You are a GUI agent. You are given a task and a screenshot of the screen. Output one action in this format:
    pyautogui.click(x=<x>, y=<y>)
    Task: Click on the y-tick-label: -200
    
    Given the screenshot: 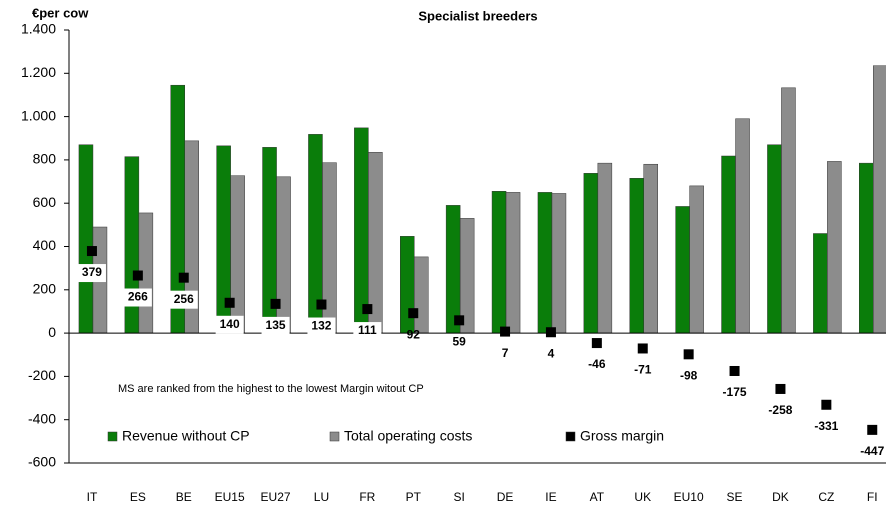 What is the action you would take?
    pyautogui.click(x=42, y=375)
    